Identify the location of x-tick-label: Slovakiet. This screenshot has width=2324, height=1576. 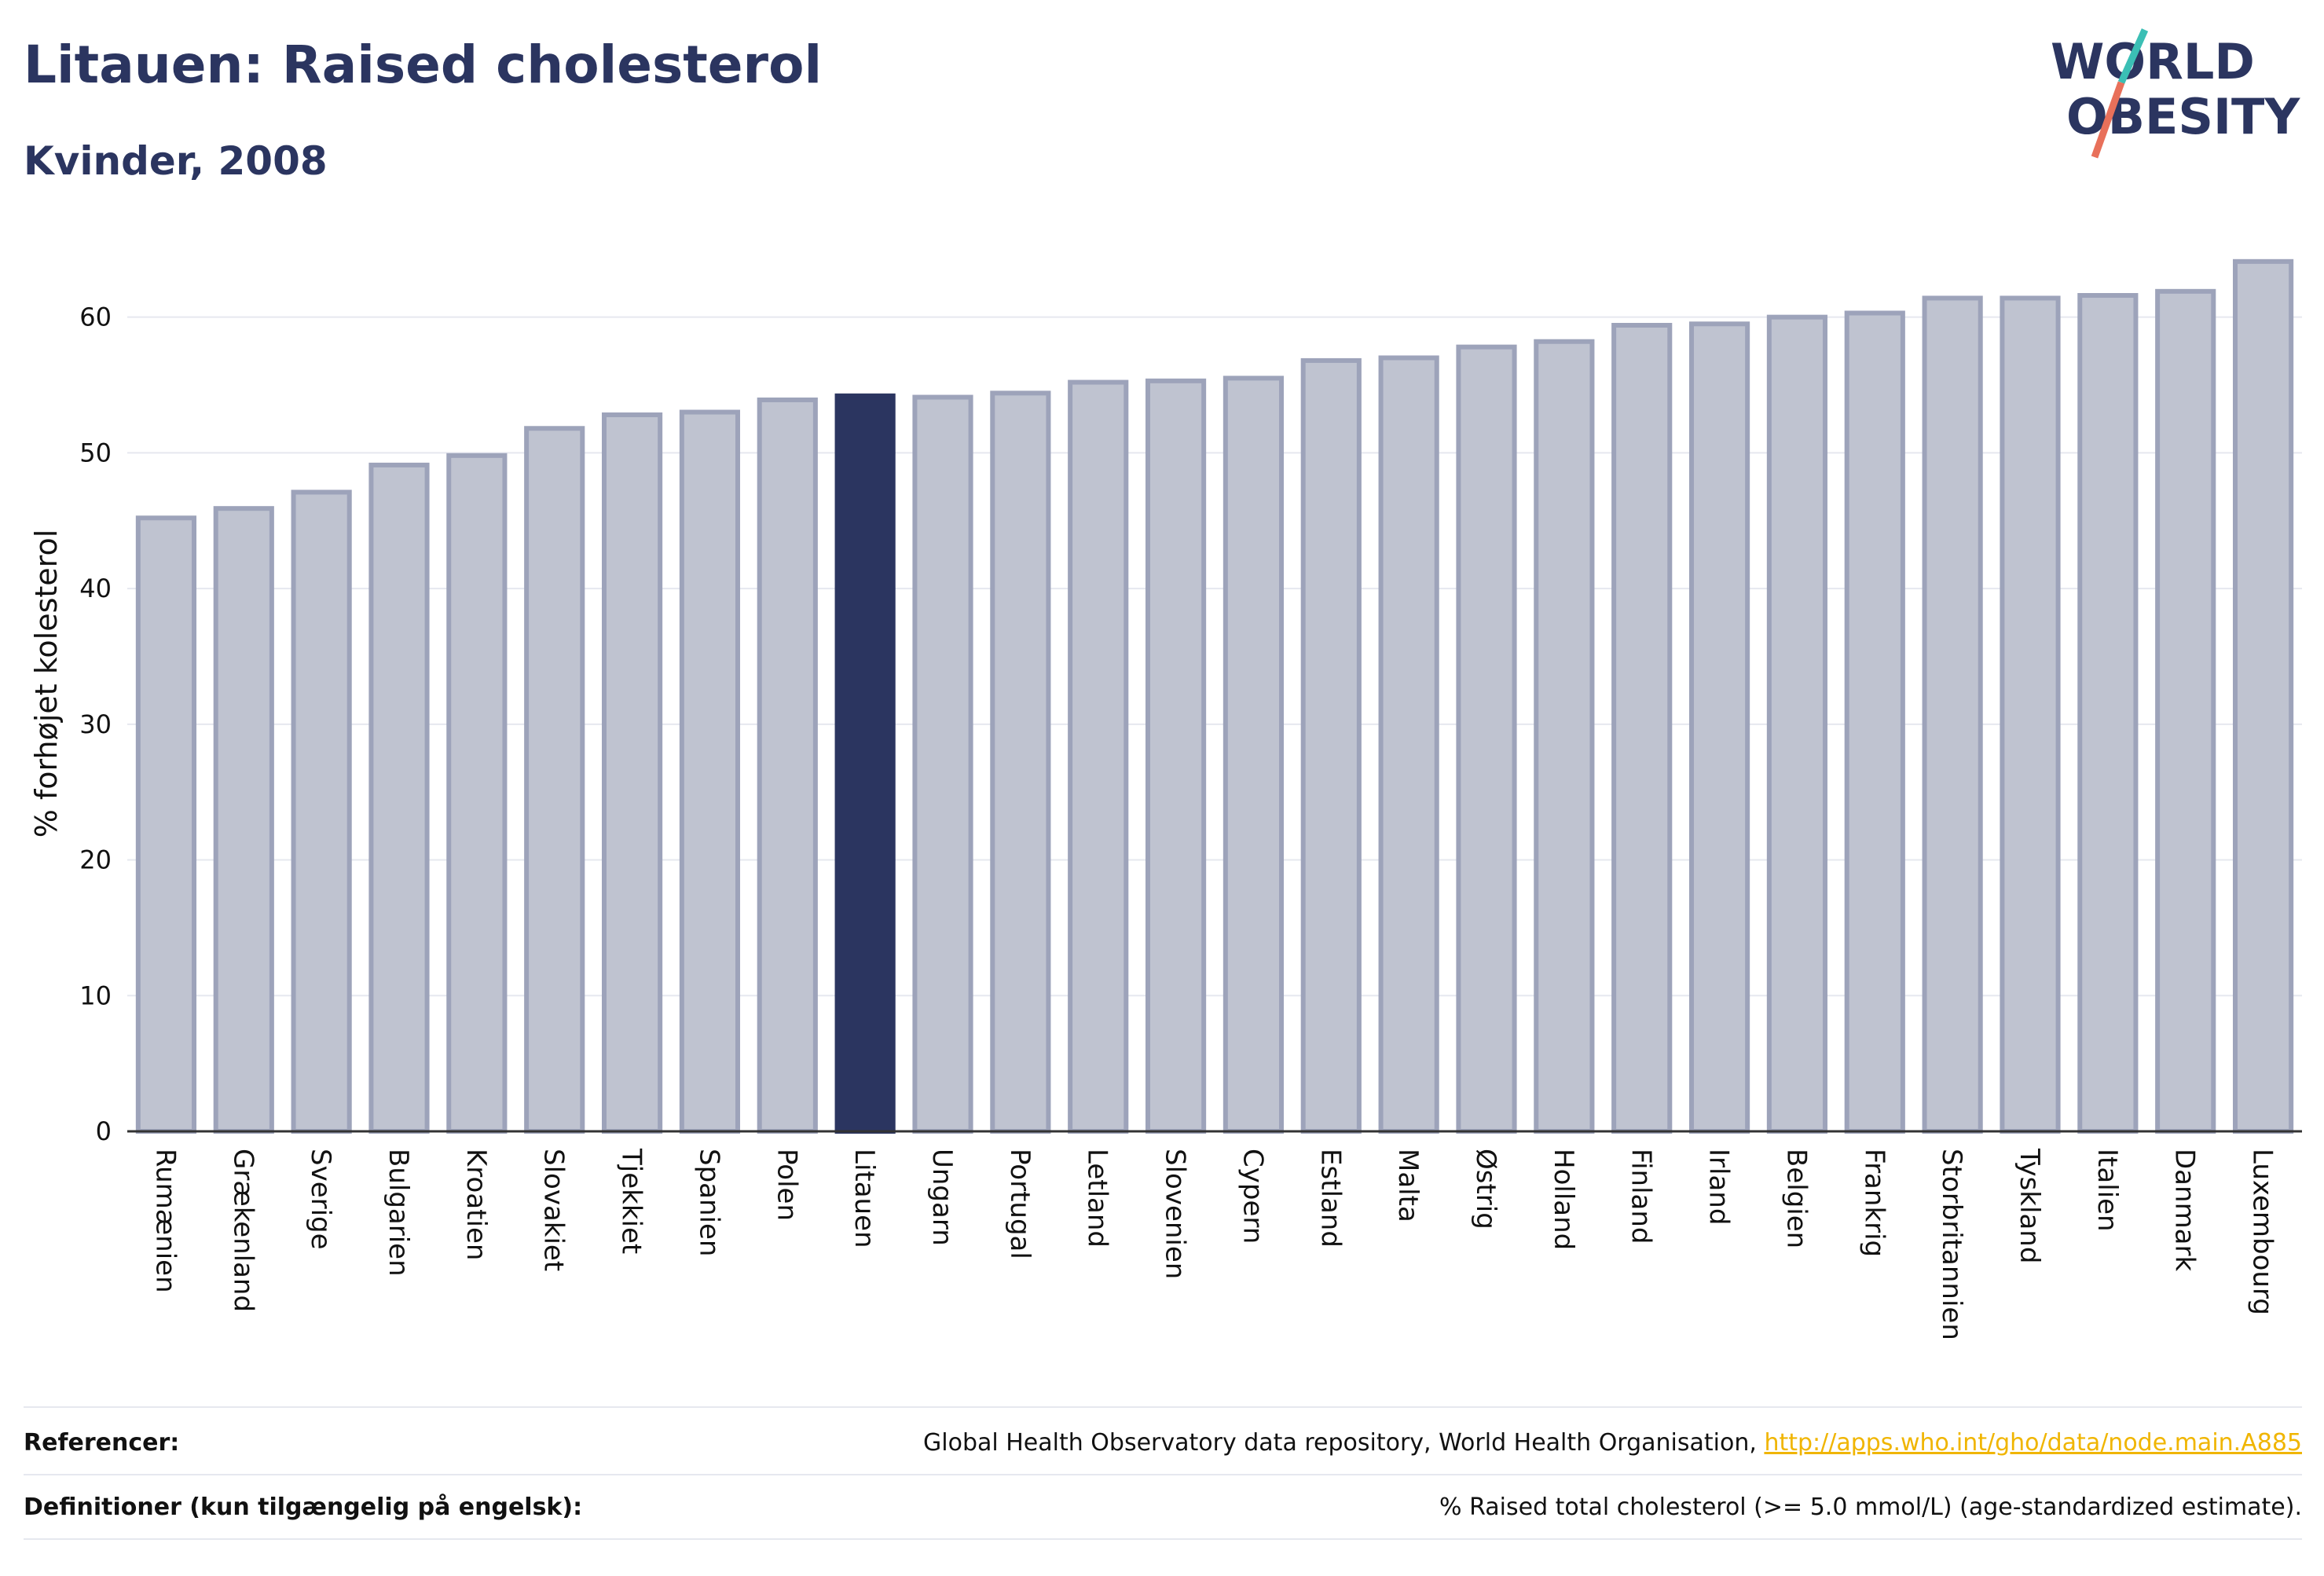
(554, 1210).